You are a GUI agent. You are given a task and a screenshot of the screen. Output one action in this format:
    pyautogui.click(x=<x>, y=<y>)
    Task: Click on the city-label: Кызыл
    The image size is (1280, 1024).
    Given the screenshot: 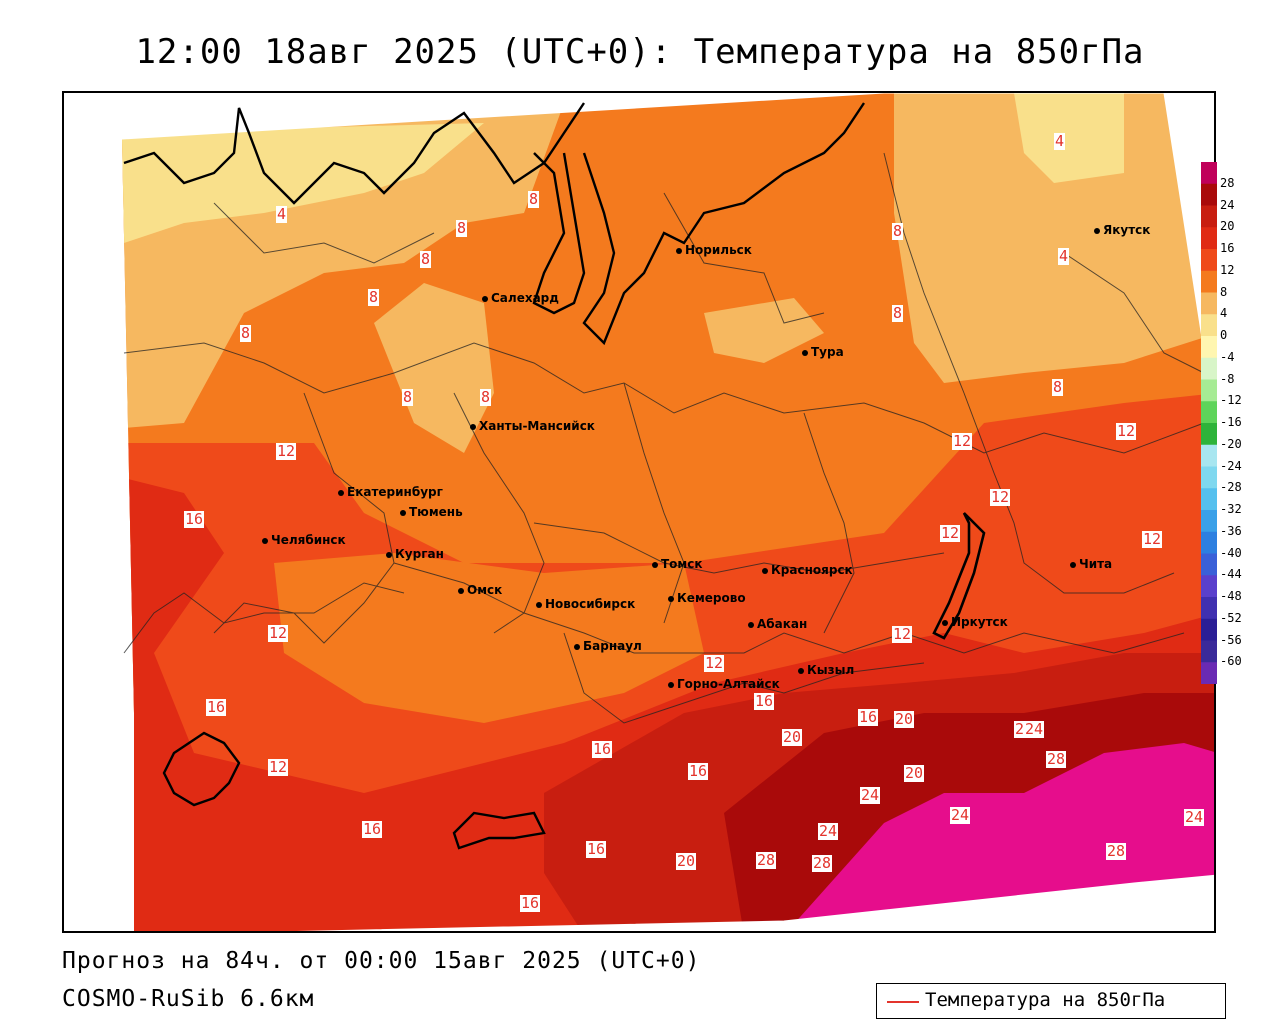 What is the action you would take?
    pyautogui.click(x=826, y=670)
    